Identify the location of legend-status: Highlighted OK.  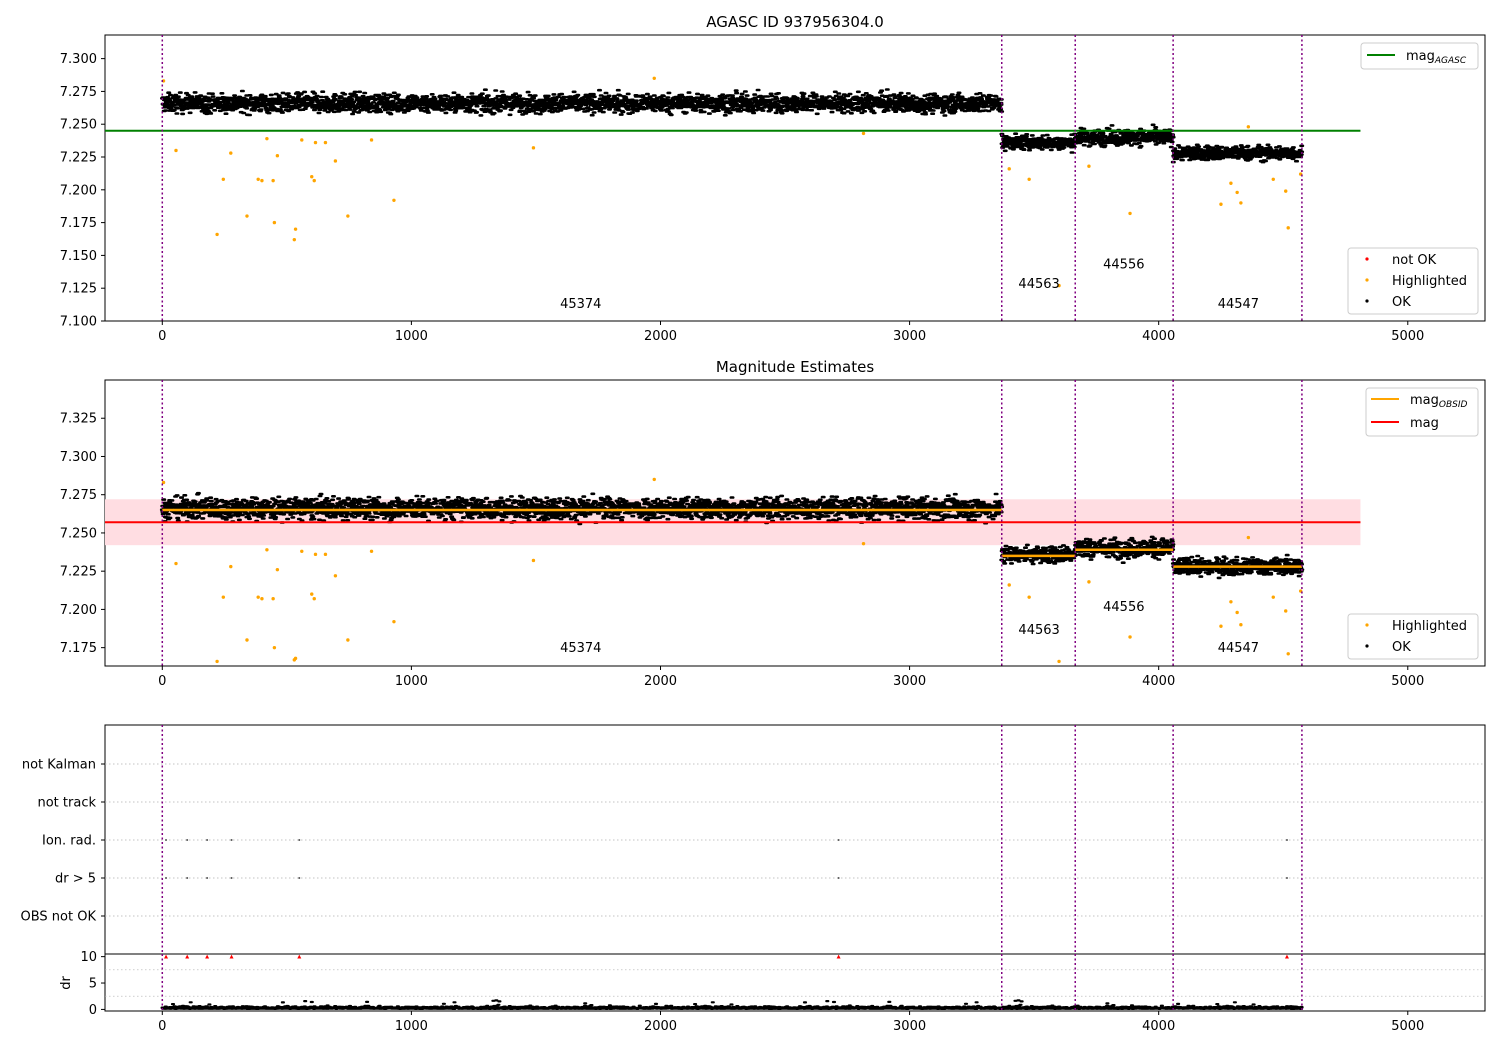
(1413, 636).